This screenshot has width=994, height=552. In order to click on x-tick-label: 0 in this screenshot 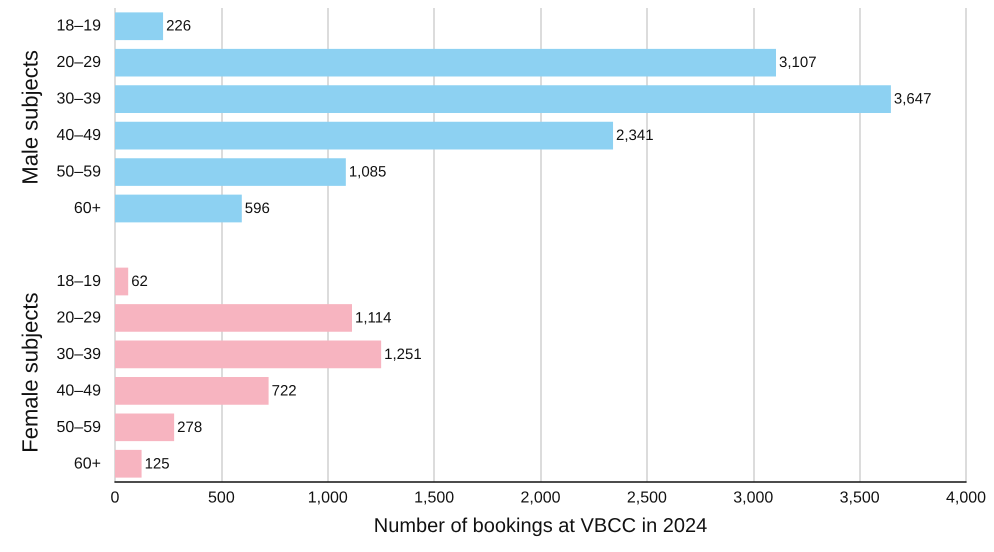, I will do `click(115, 498)`.